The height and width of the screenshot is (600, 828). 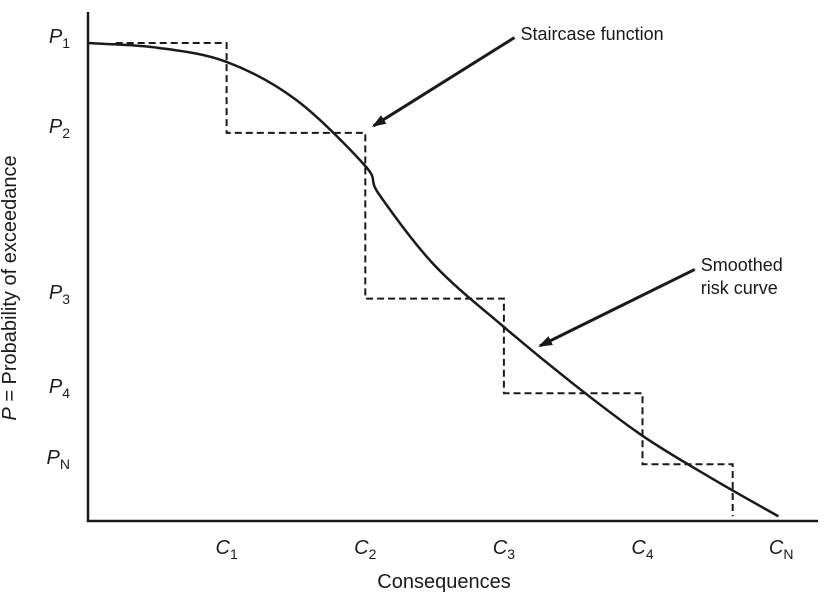 I want to click on annotation-label: Staircase function, so click(x=592, y=34).